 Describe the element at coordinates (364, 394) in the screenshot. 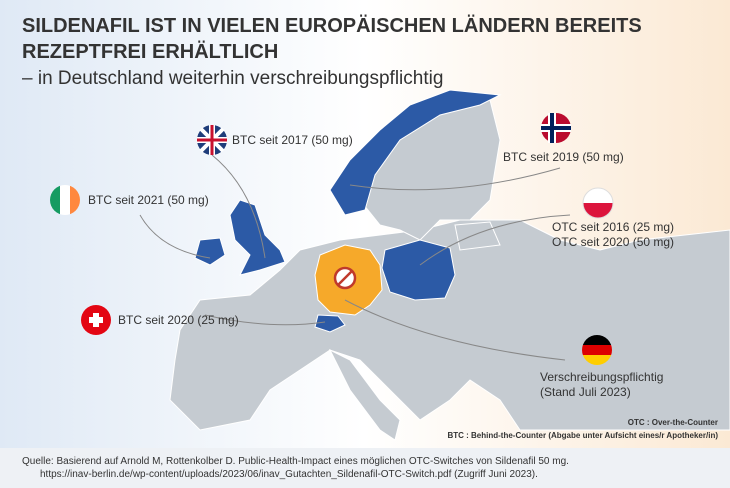

I see `italy` at that location.